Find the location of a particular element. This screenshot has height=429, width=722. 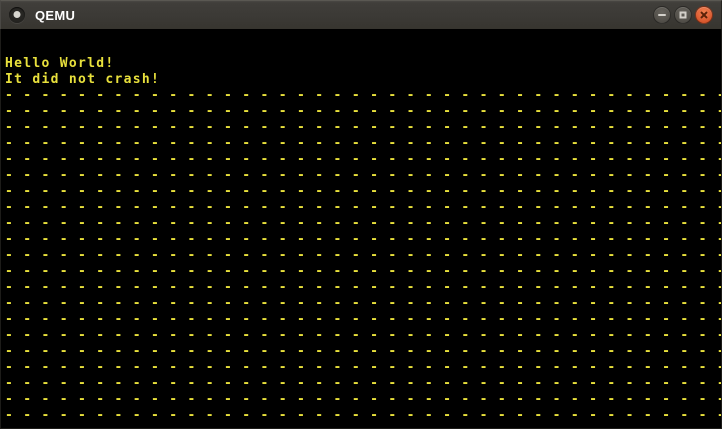

window-controls is located at coordinates (685, 15).